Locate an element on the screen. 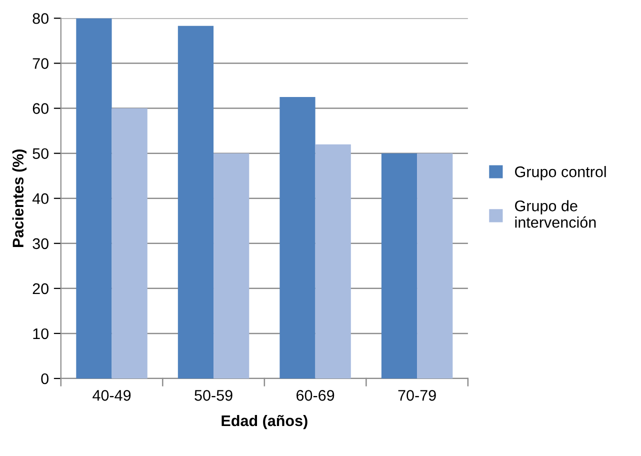  y-tick-label: 0 is located at coordinates (44, 378).